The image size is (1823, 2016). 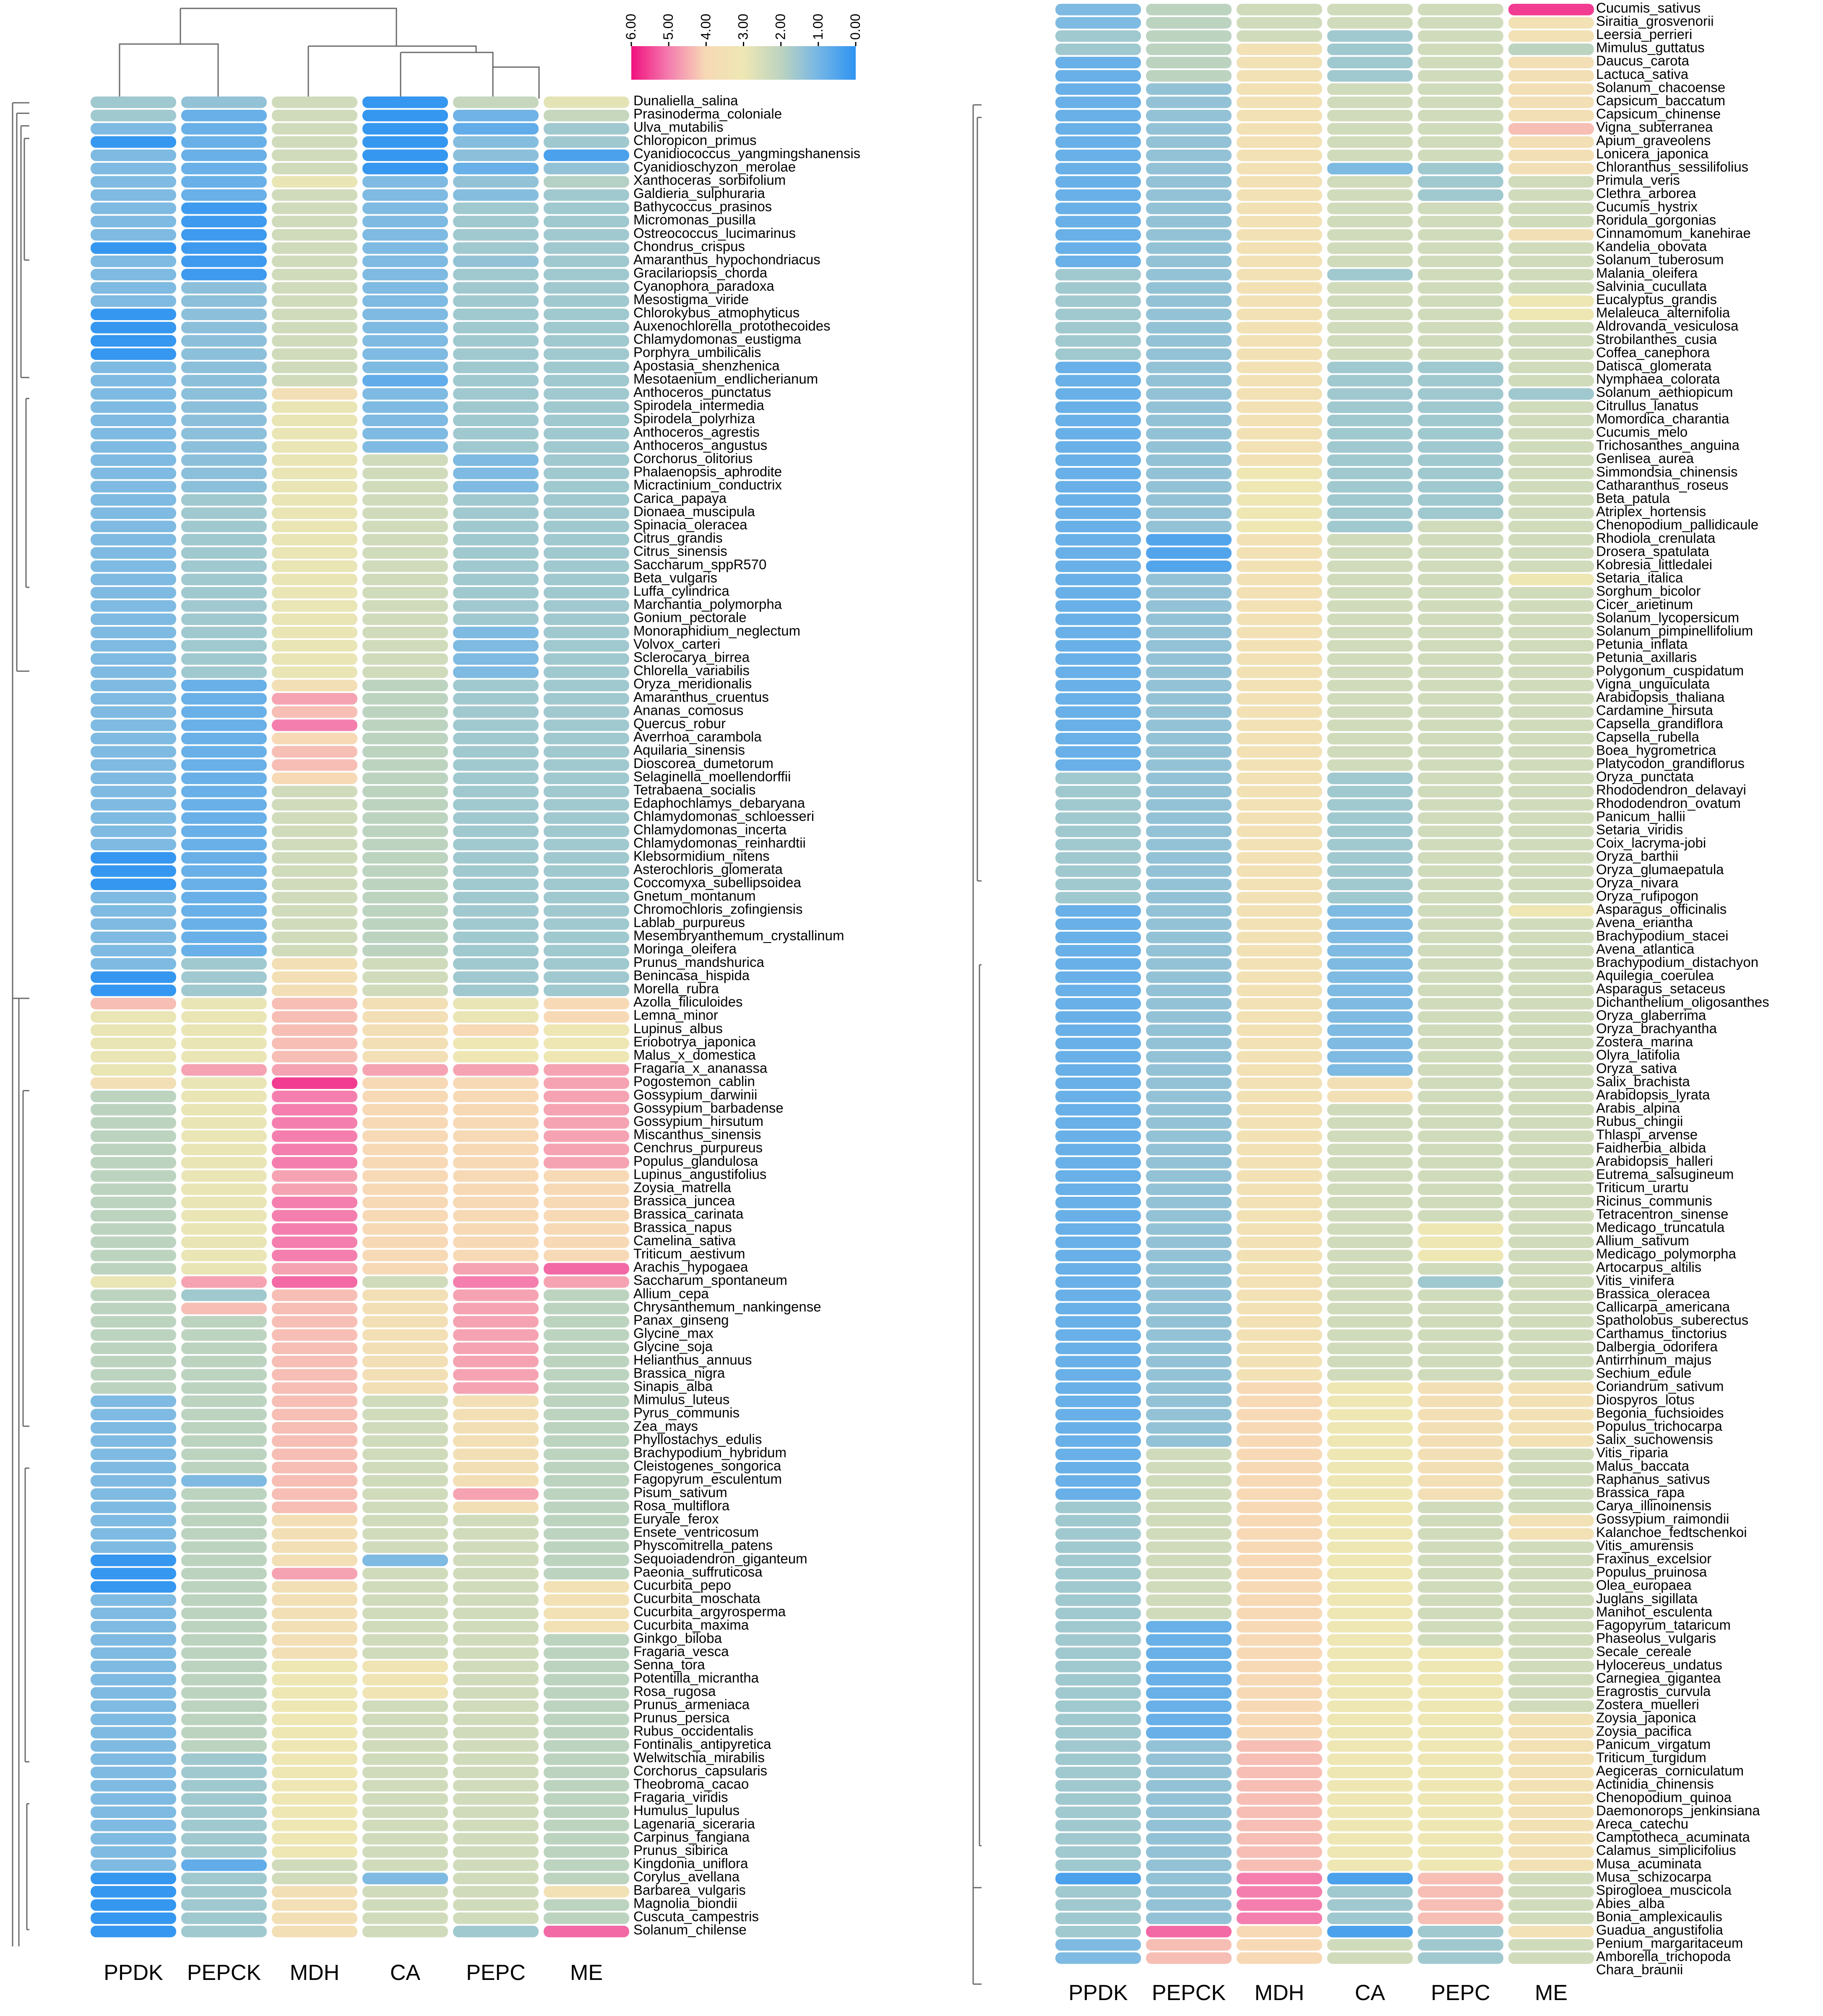 What do you see at coordinates (1653, 1095) in the screenshot?
I see `row-label: Arabidopsis_lyrata` at bounding box center [1653, 1095].